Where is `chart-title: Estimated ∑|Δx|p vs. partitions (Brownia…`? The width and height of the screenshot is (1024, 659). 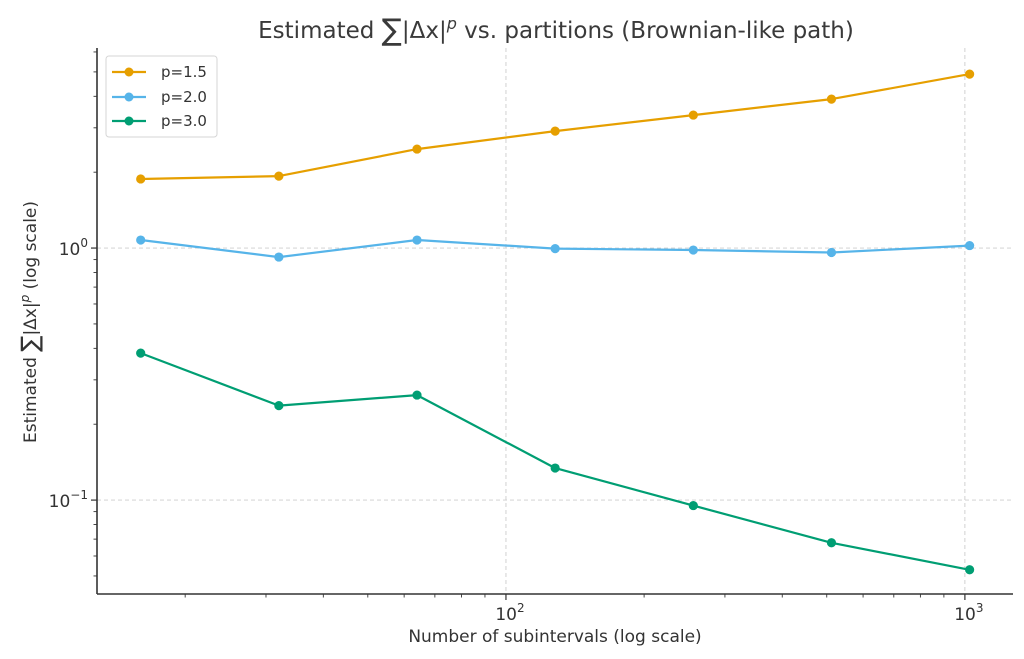
chart-title: Estimated ∑|Δx|p vs. partitions (Brownia… is located at coordinates (556, 30).